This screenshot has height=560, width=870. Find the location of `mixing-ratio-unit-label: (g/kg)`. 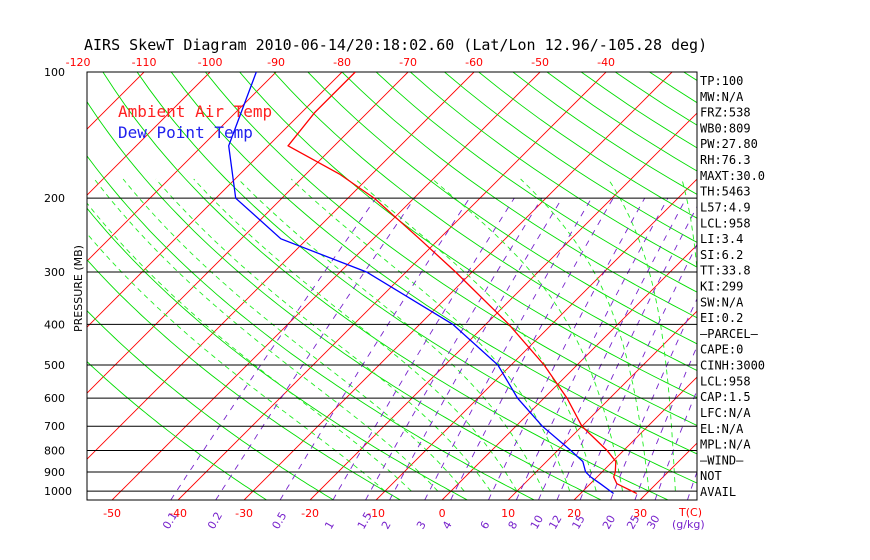

mixing-ratio-unit-label: (g/kg) is located at coordinates (688, 524).